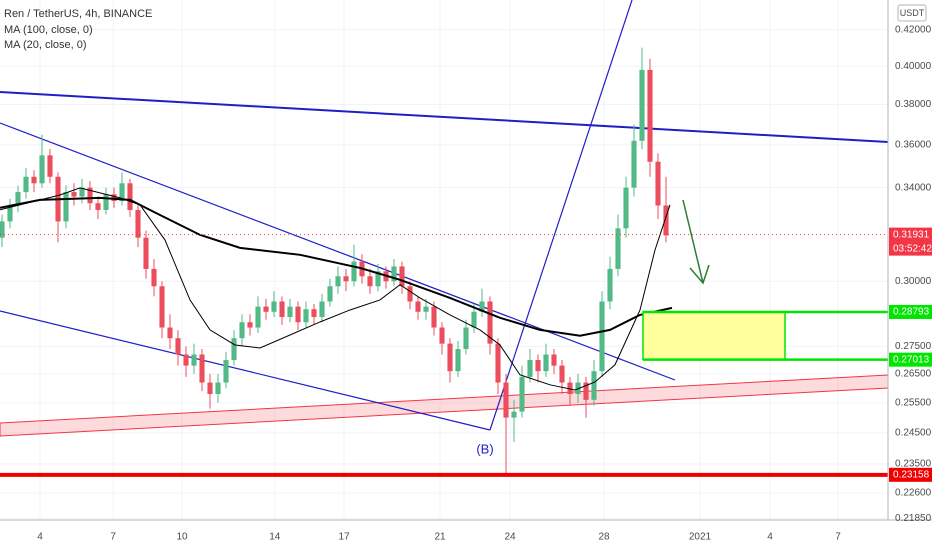  What do you see at coordinates (912, 248) in the screenshot?
I see `countdown: 03:52:42` at bounding box center [912, 248].